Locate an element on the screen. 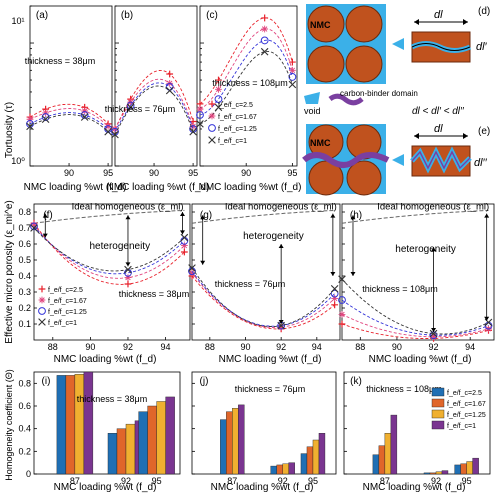 This screenshot has height=495, width=499. nmc-label: NMC is located at coordinates (320, 25).